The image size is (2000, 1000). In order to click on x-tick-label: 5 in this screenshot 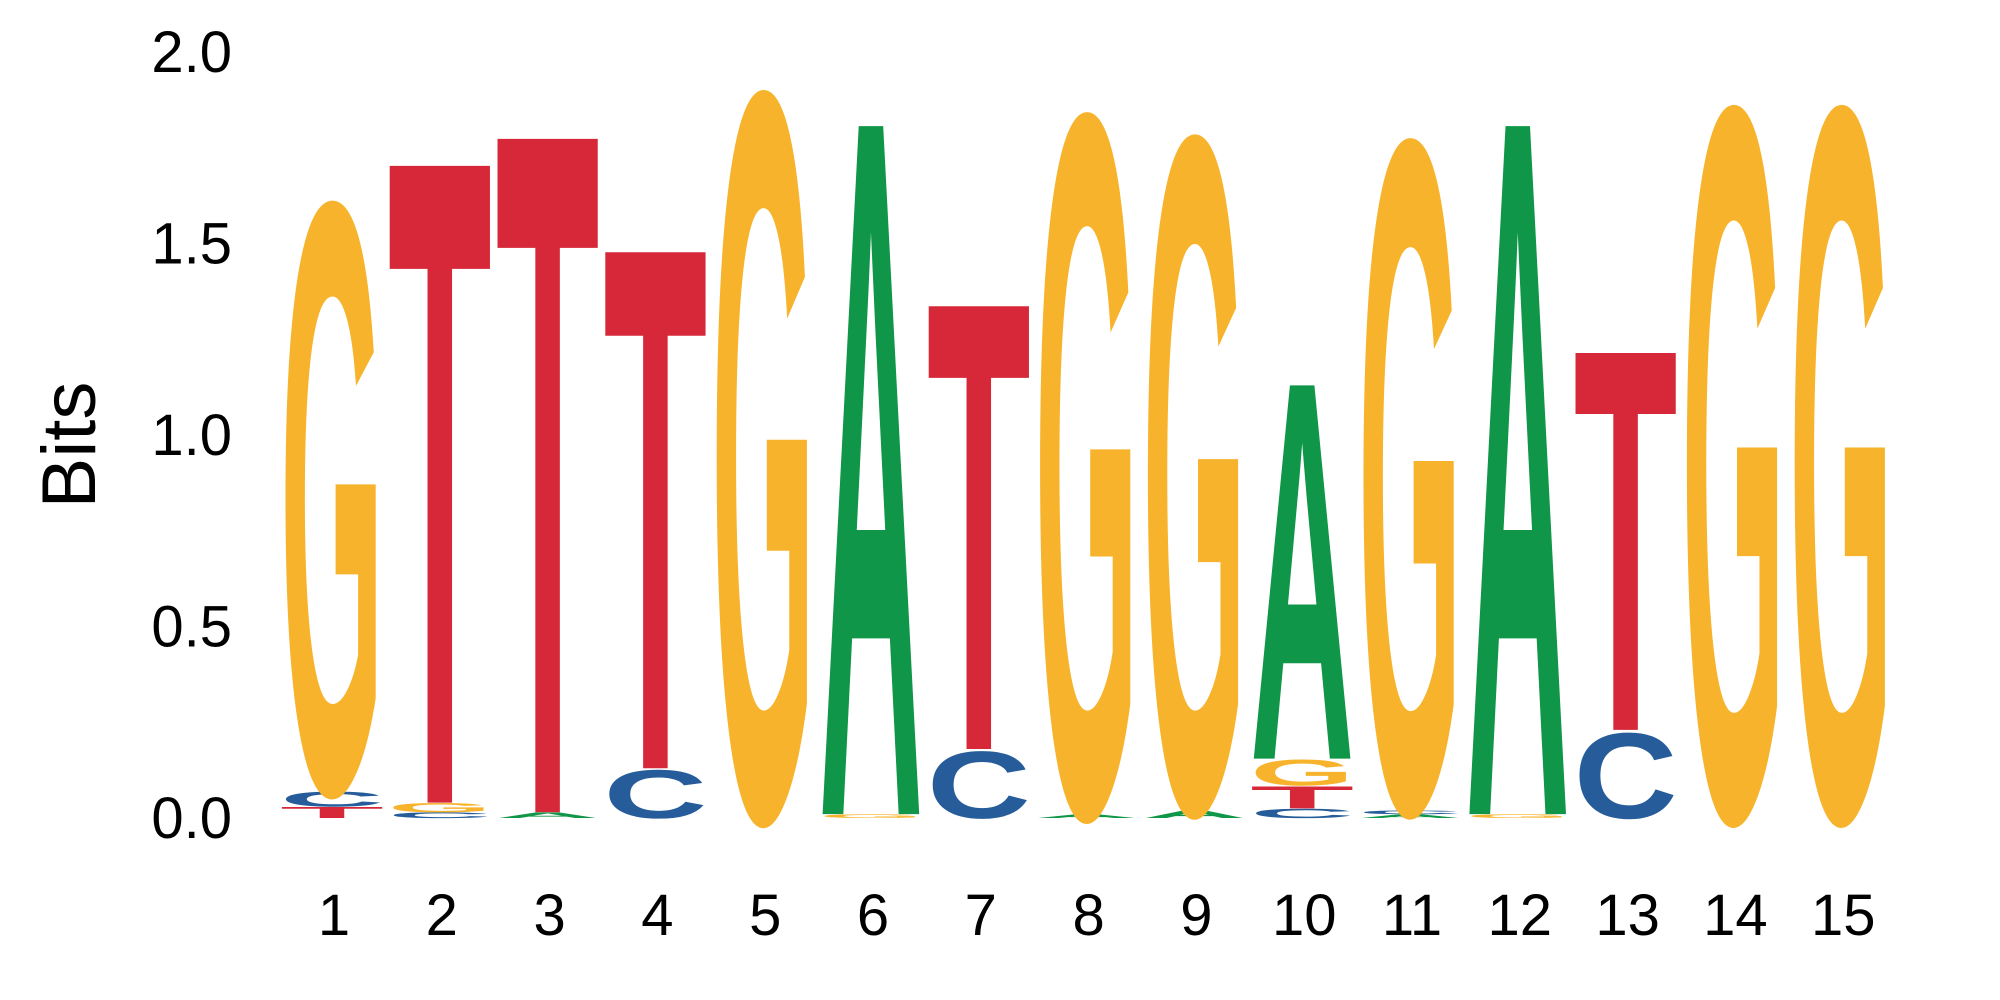, I will do `click(765, 915)`.